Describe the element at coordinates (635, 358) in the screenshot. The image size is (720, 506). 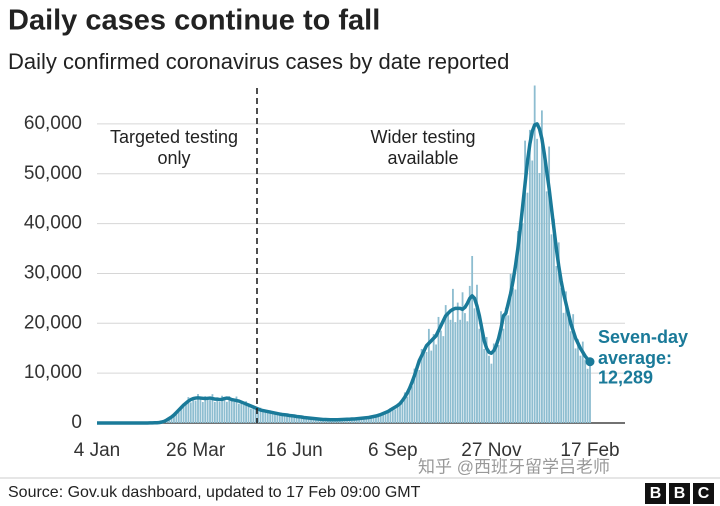
I see `annotation: average:` at that location.